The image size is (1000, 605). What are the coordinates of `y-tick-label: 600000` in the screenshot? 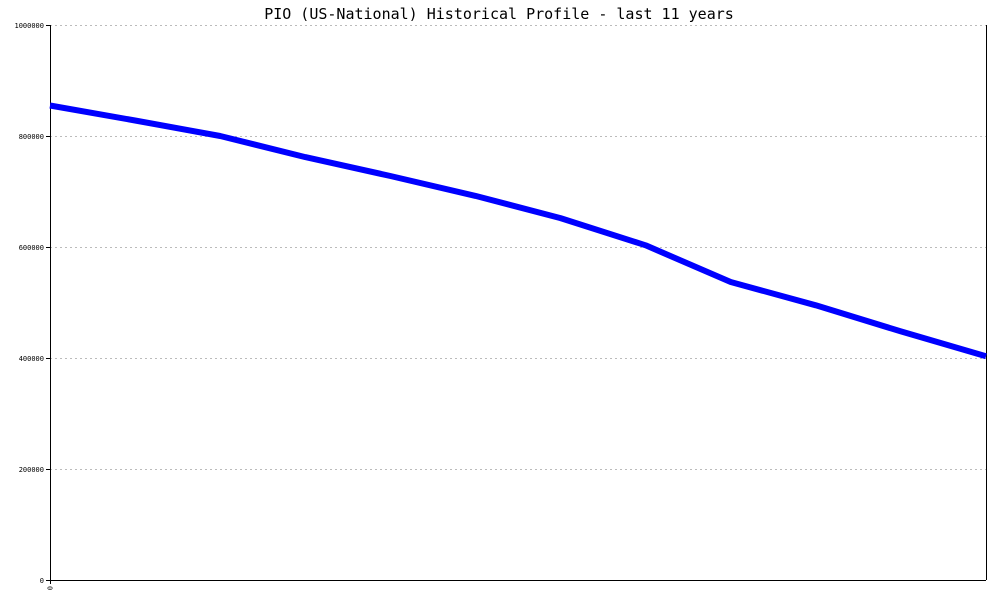 It's located at (31, 248).